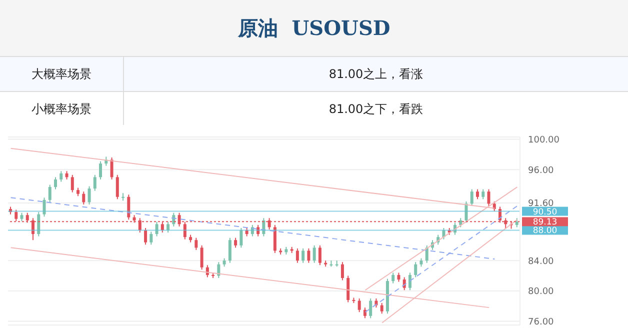 This screenshot has width=628, height=329. What do you see at coordinates (541, 261) in the screenshot?
I see `y-tick-label: 84.00` at bounding box center [541, 261].